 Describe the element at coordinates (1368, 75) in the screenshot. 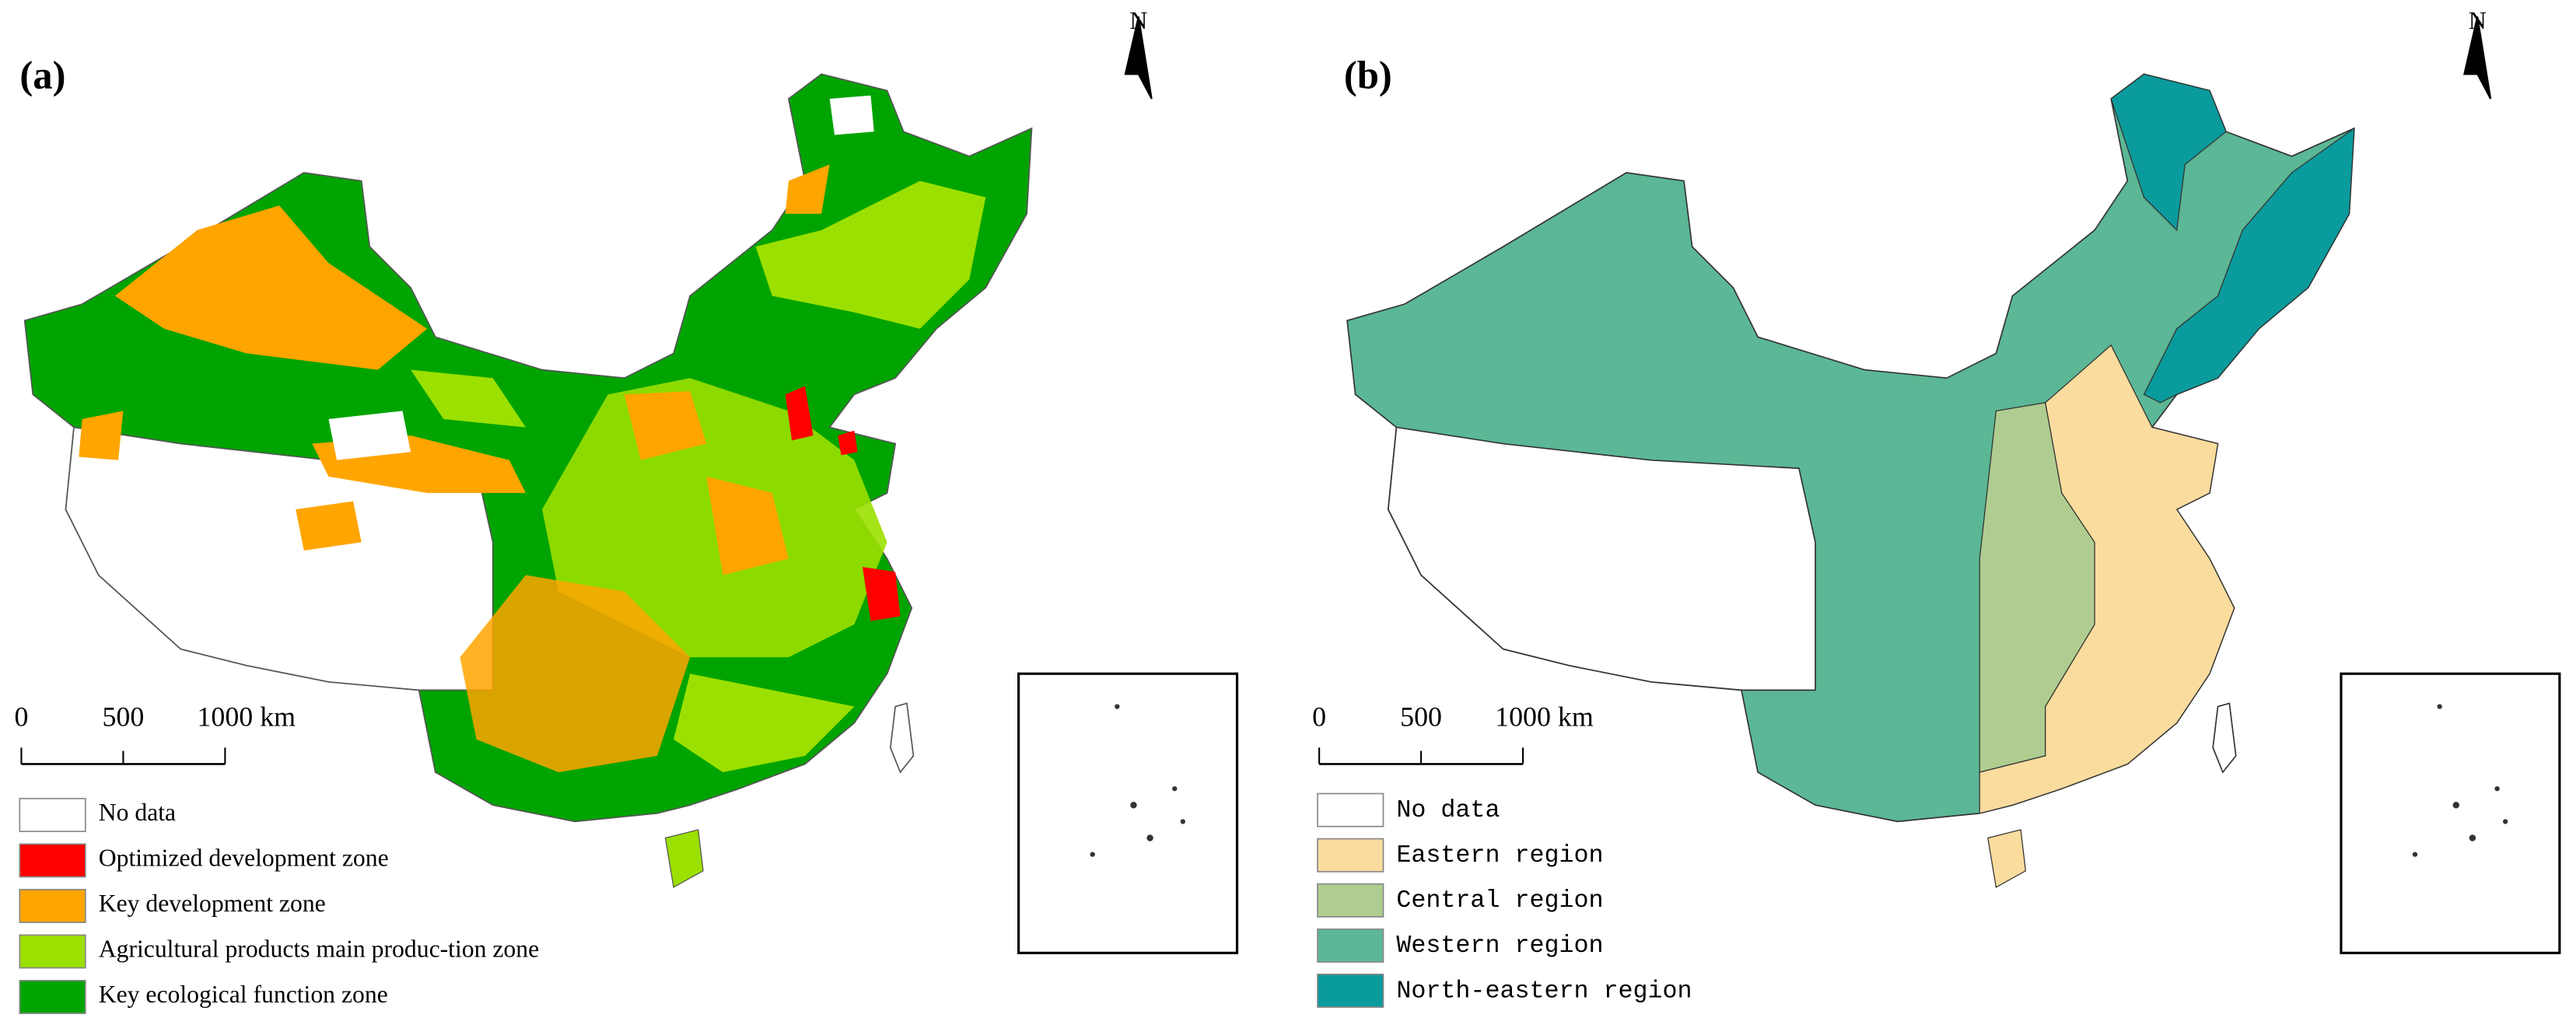

I see `panel-label: (b)` at that location.